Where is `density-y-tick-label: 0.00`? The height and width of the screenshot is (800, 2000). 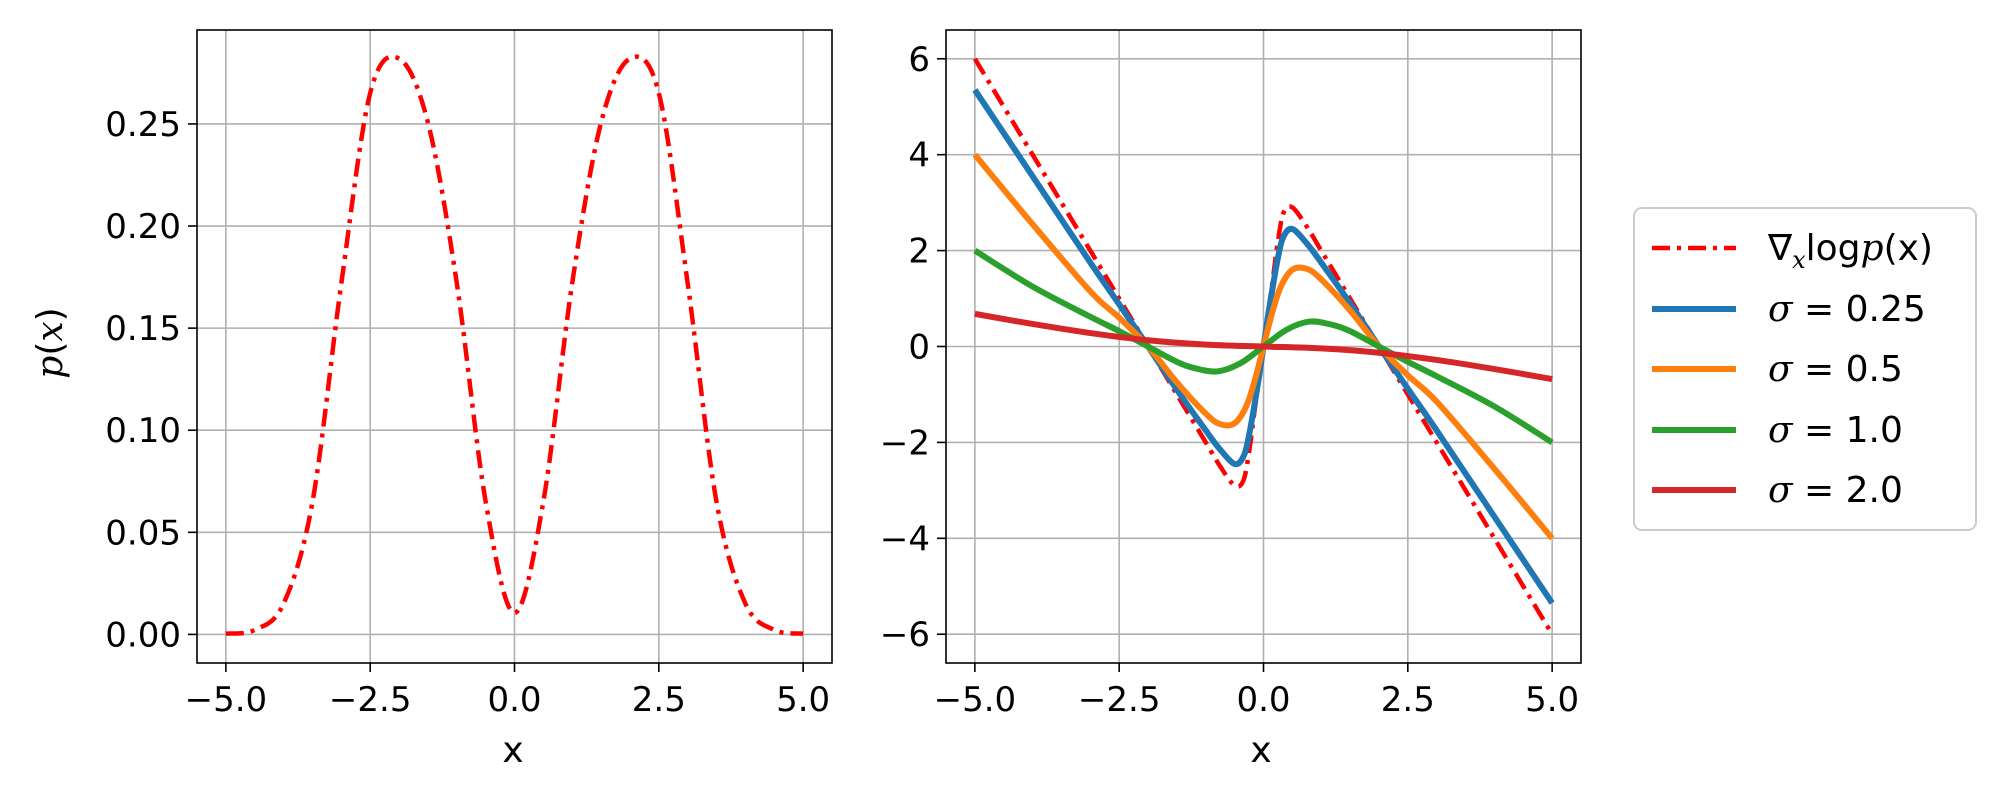
density-y-tick-label: 0.00 is located at coordinates (143, 635).